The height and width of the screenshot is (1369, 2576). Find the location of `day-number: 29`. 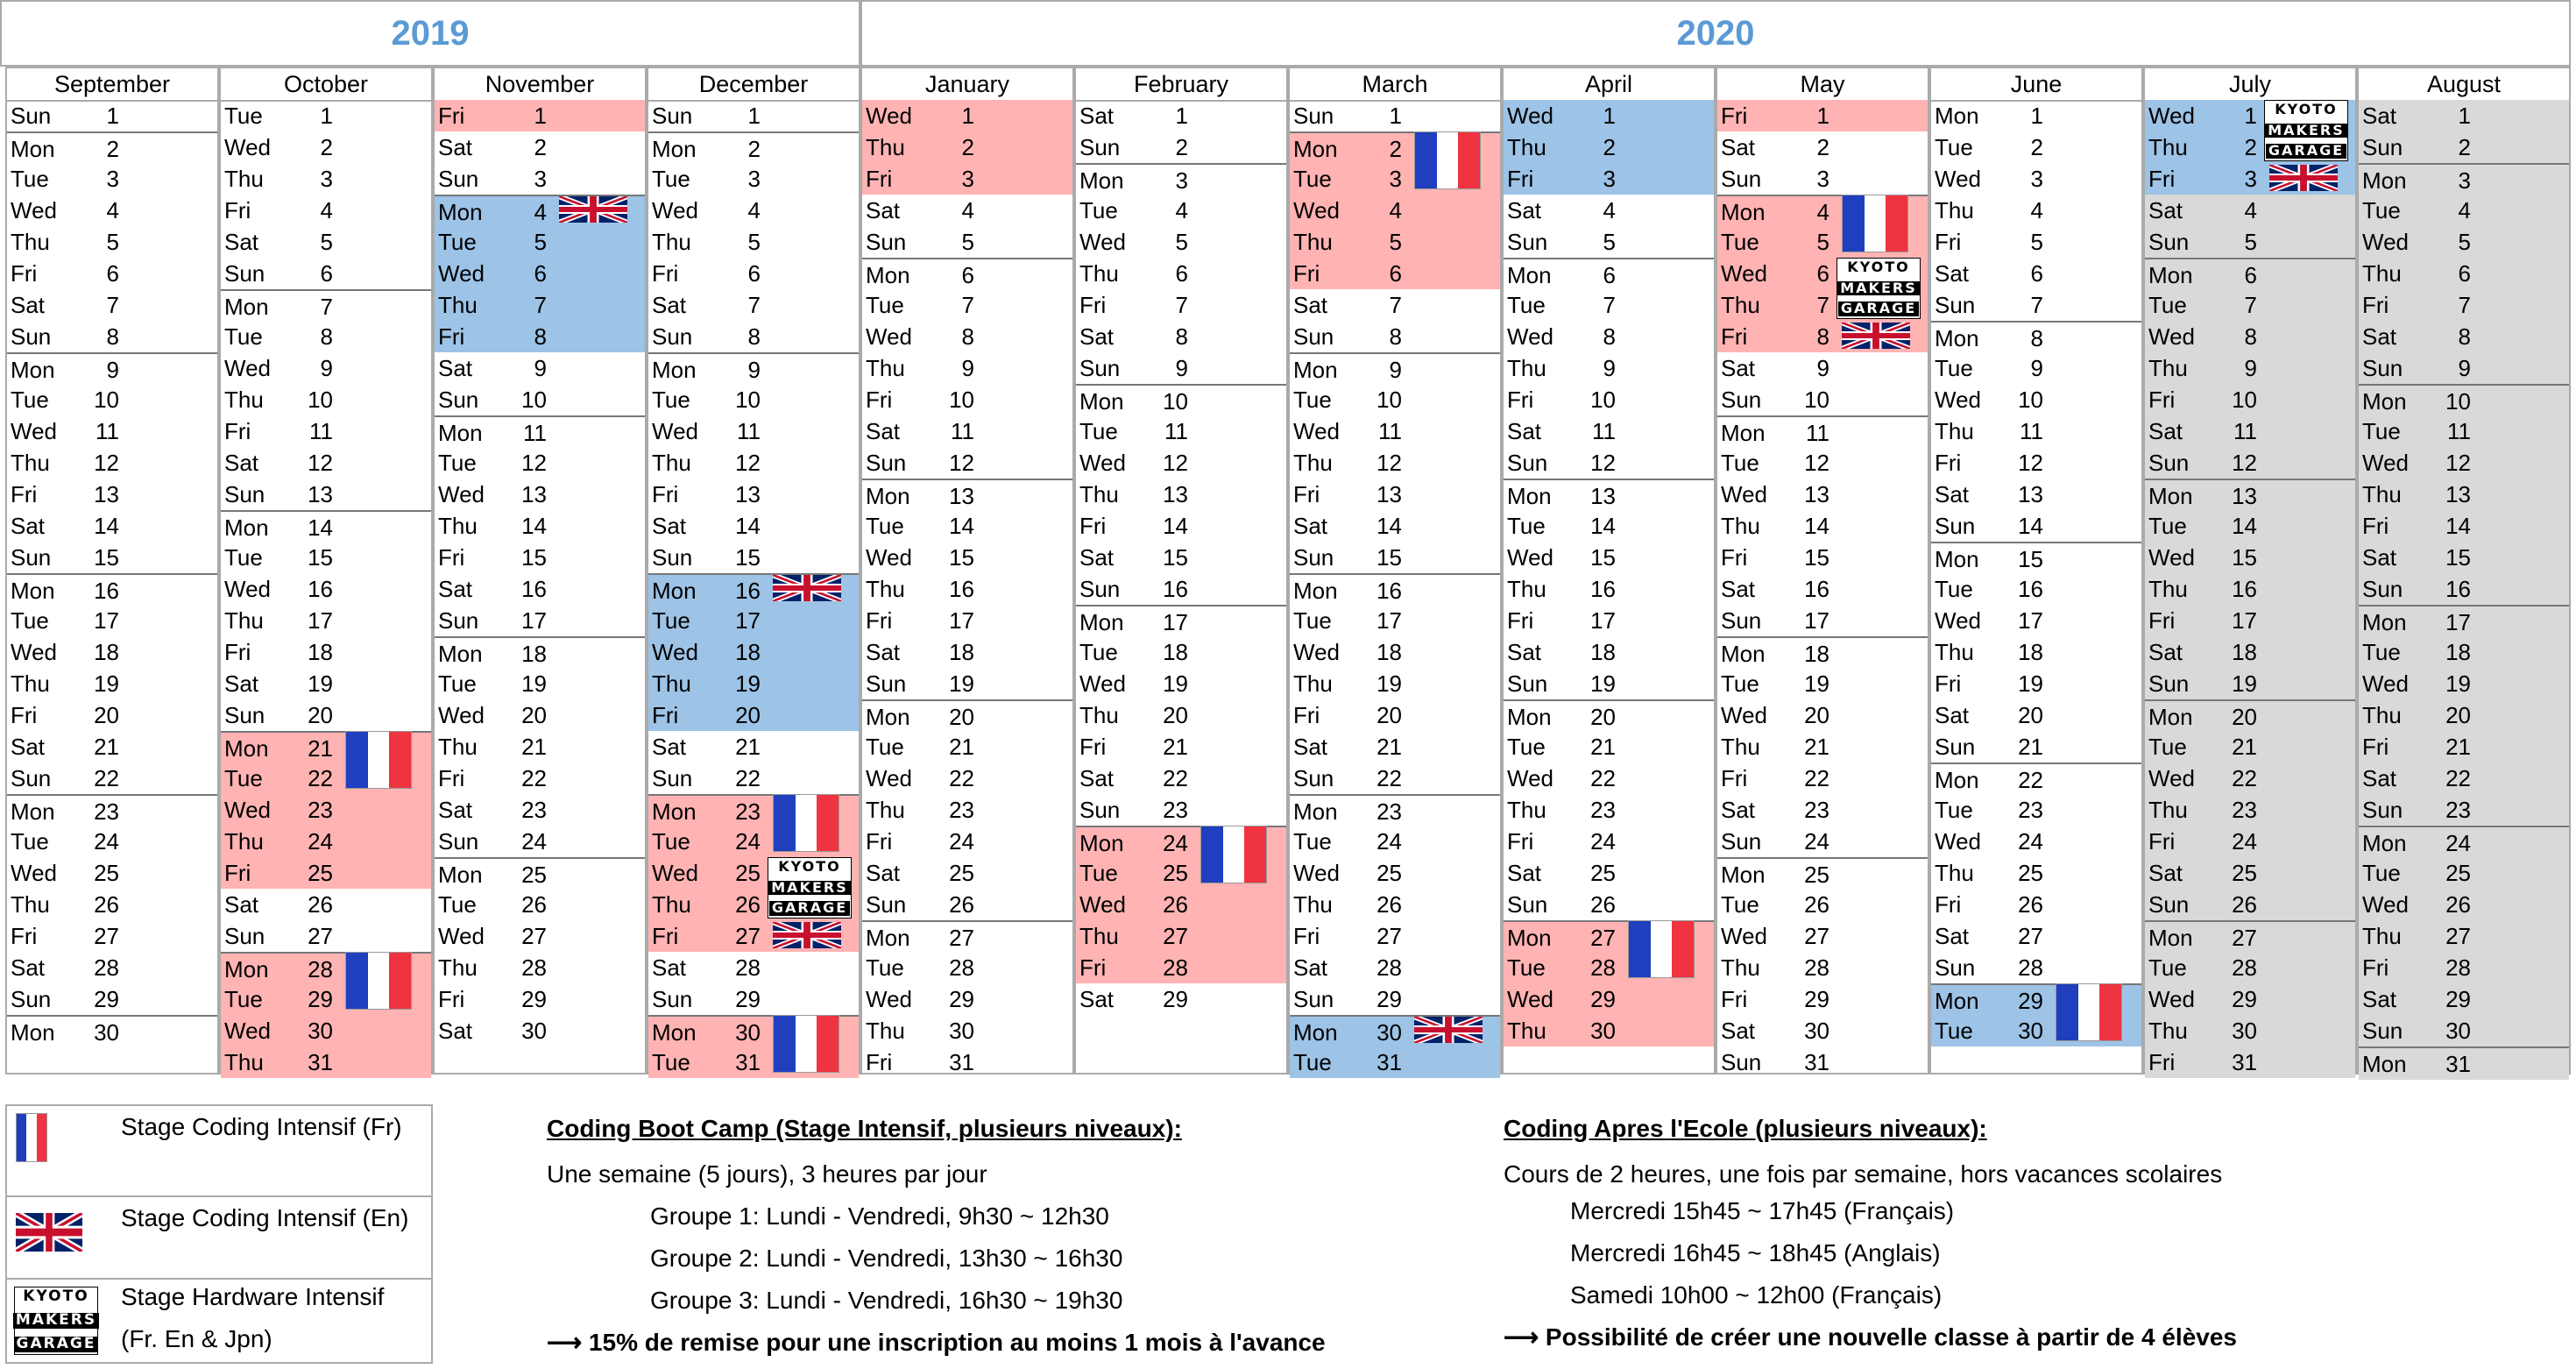

day-number: 29 is located at coordinates (534, 999).